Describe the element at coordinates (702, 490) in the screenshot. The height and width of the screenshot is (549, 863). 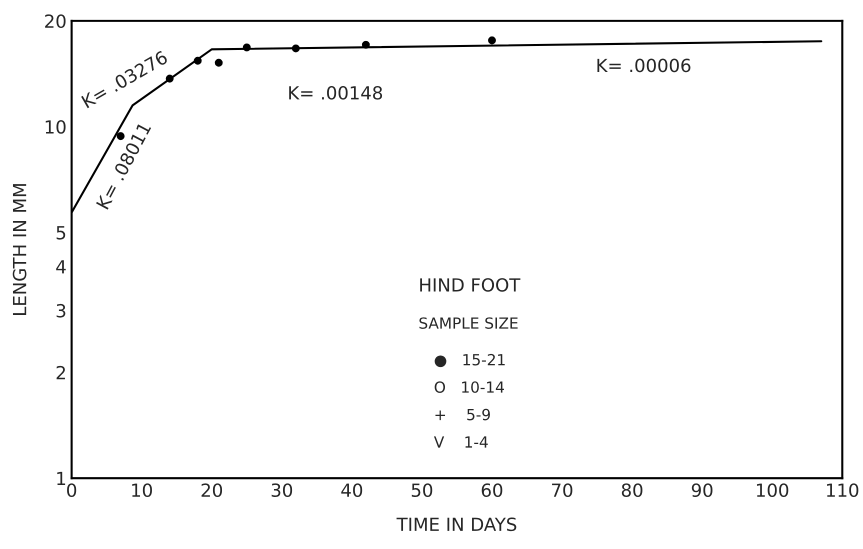
I see `x-tick-label: 90` at that location.